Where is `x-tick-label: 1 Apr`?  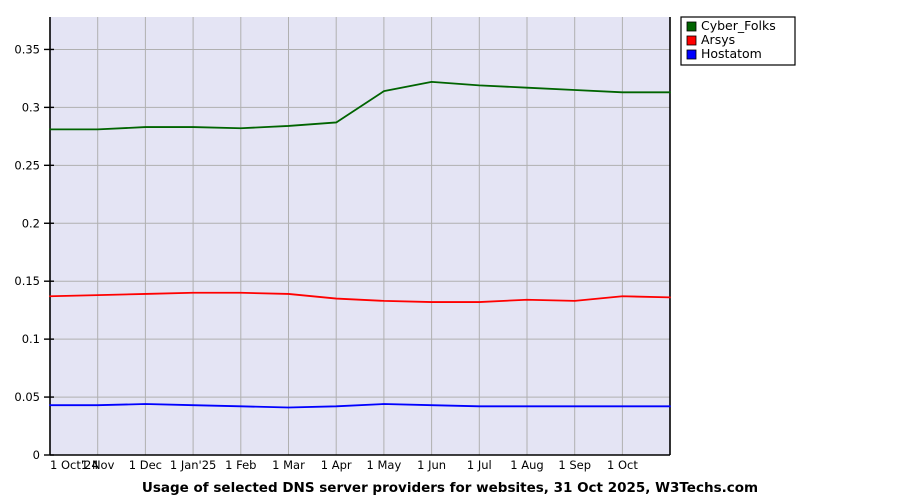 x-tick-label: 1 Apr is located at coordinates (336, 465).